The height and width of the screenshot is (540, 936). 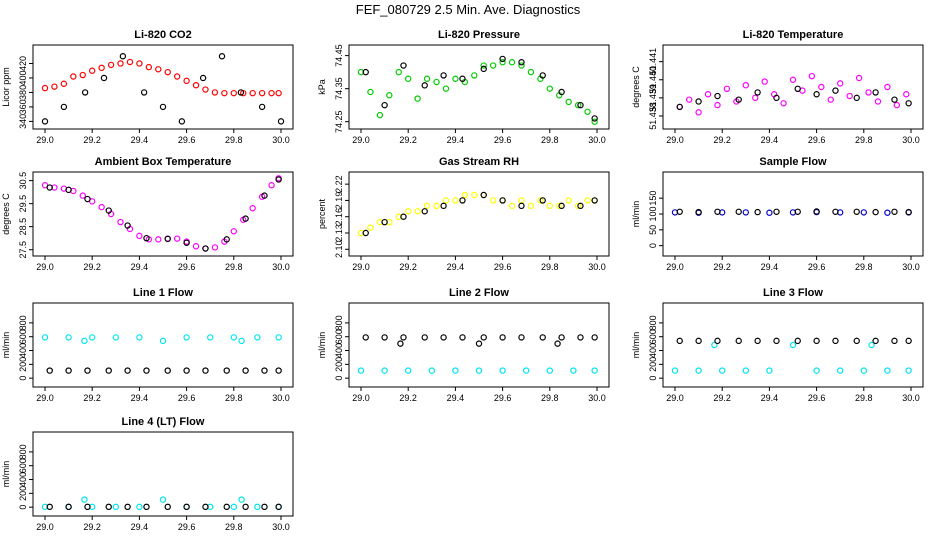 I want to click on chart-8-x-tick-label: 29.2, so click(x=408, y=398).